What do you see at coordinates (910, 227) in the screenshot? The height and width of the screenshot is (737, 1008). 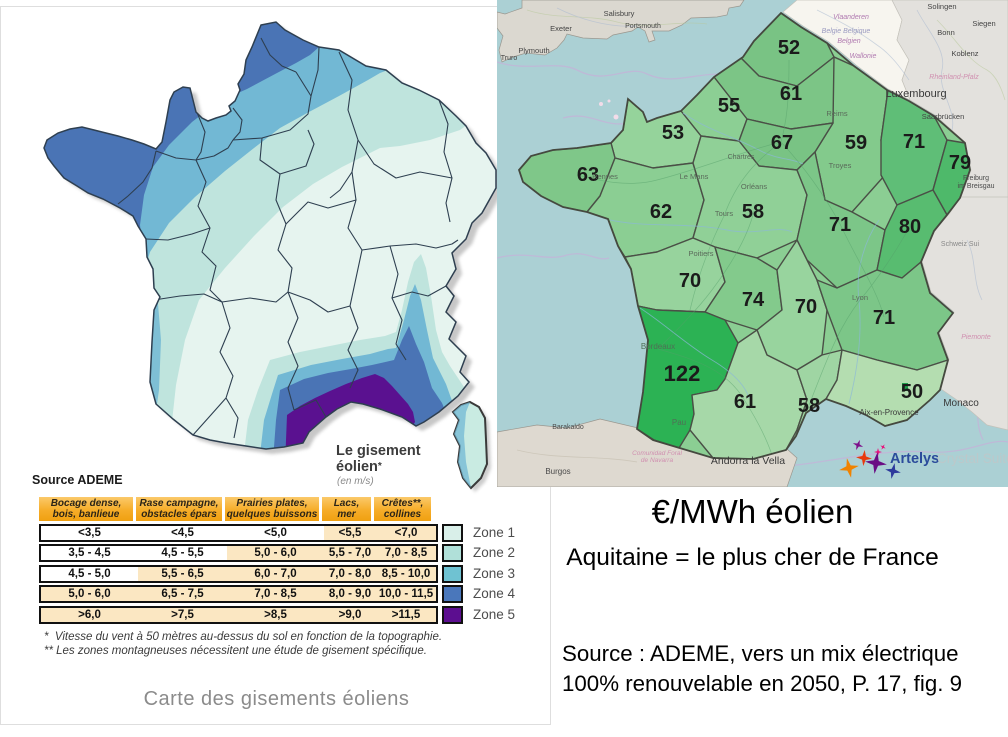 I see `svg-text: 80` at bounding box center [910, 227].